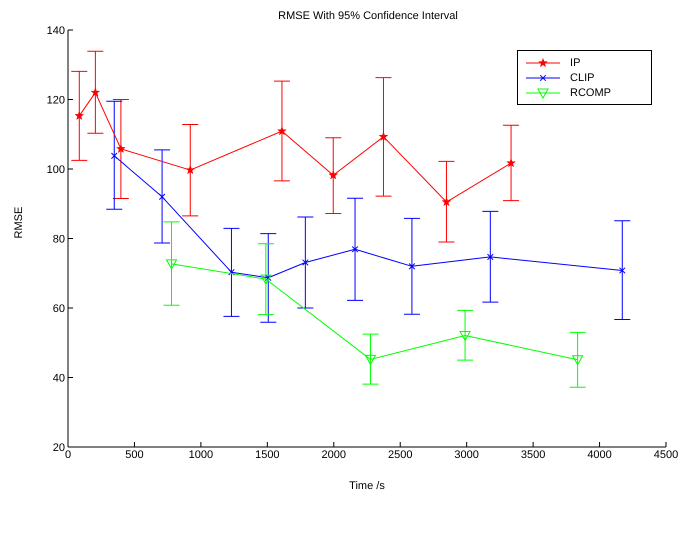 Image resolution: width=682 pixels, height=550 pixels. I want to click on x-tick-label: 1500, so click(267, 454).